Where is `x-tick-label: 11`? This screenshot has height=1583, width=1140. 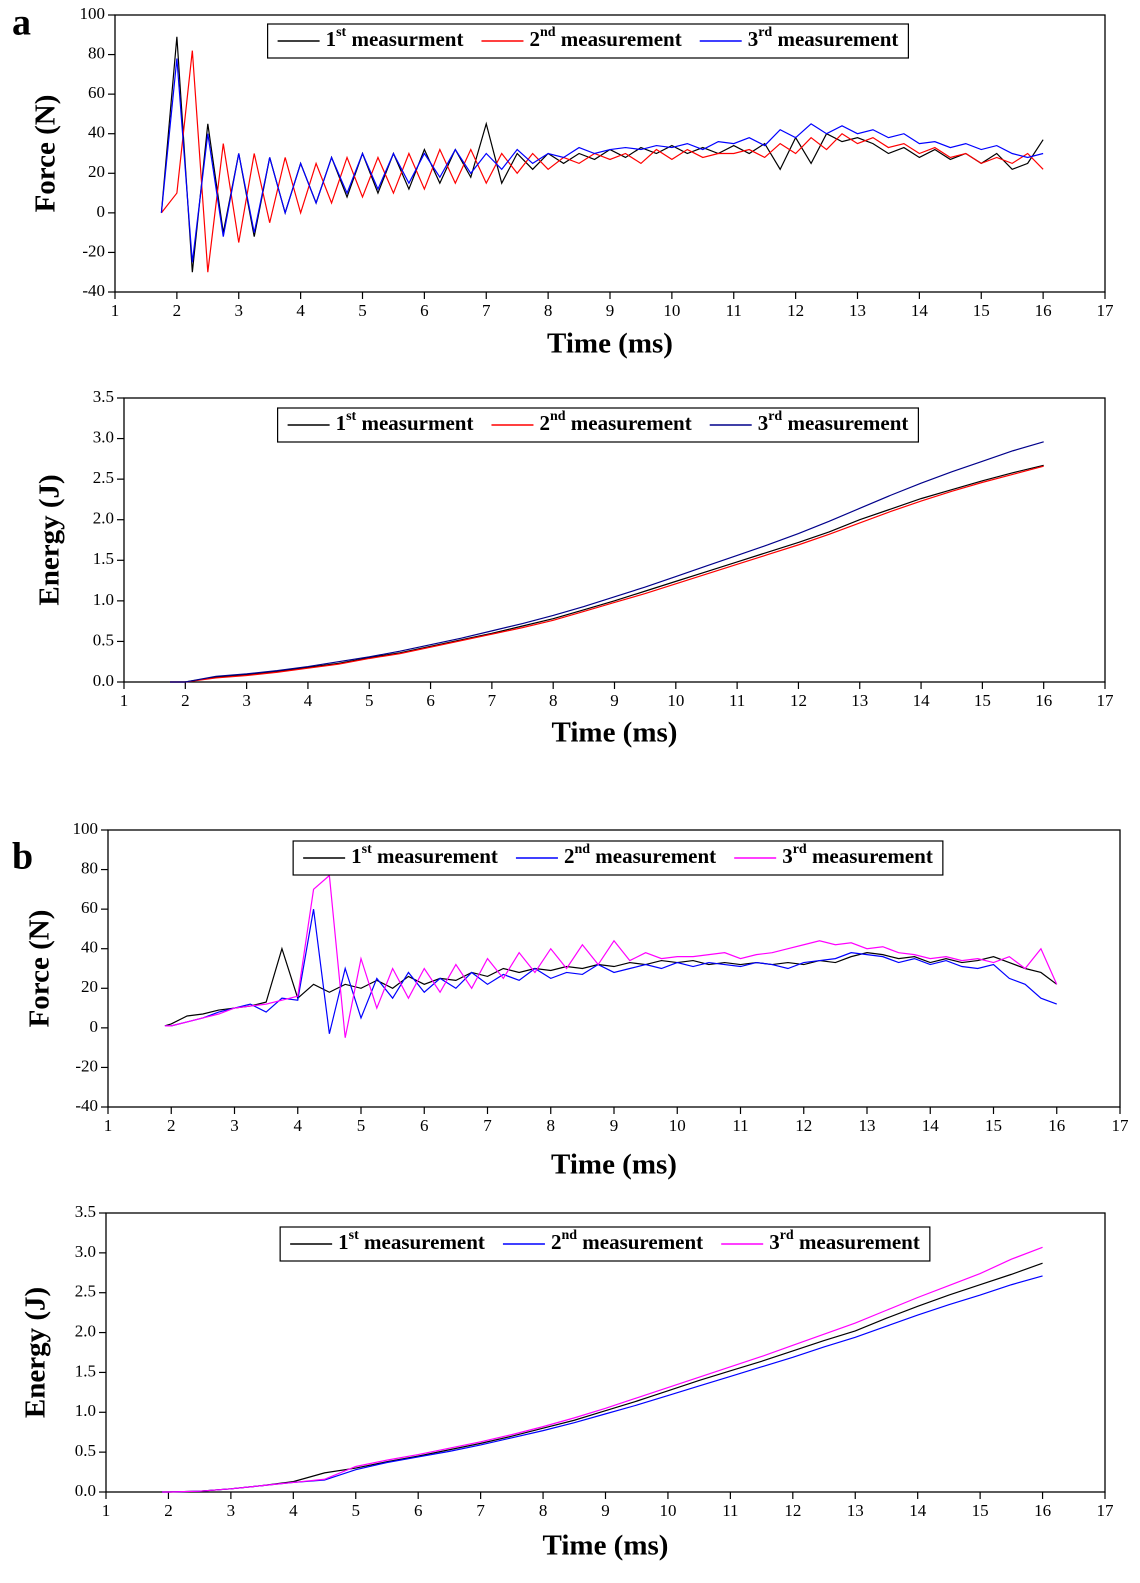 x-tick-label: 11 is located at coordinates (737, 700).